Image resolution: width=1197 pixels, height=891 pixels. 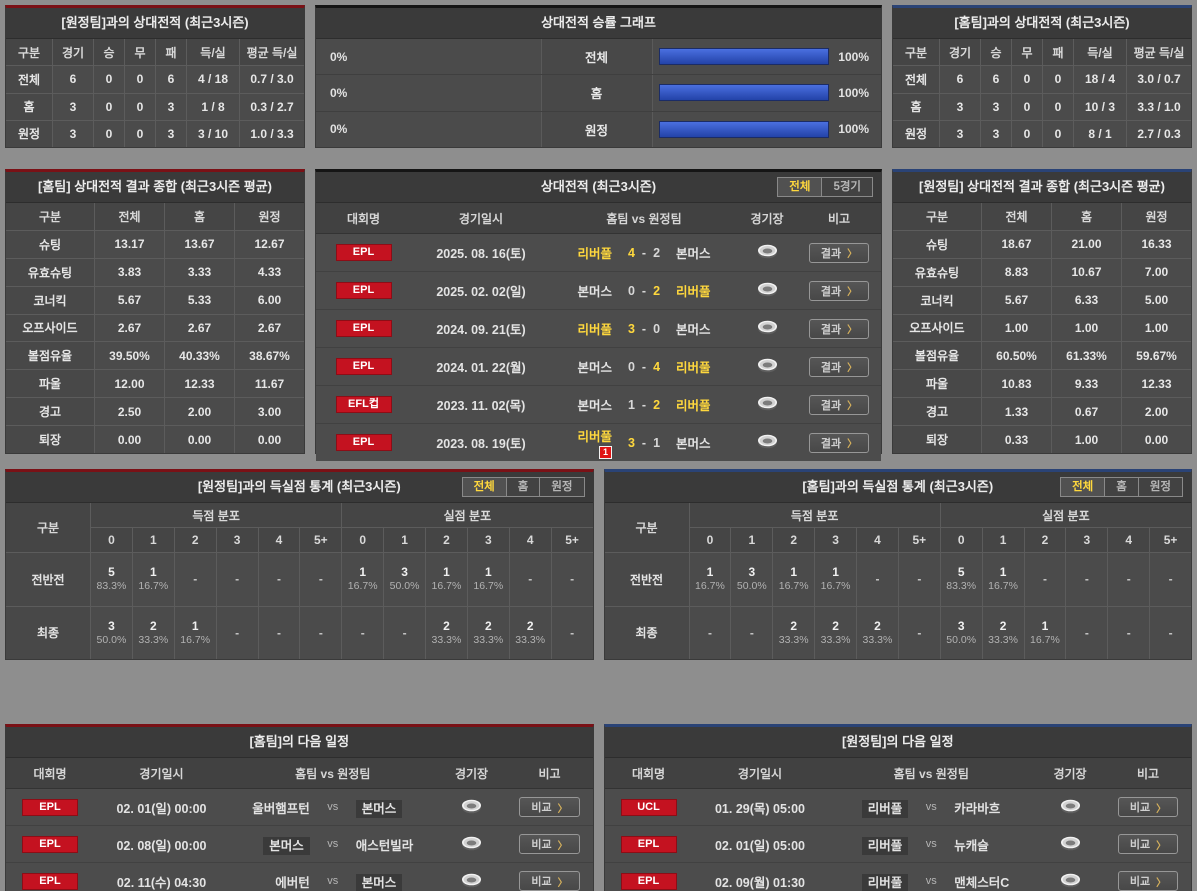 I want to click on match-score: 1-2, so click(x=644, y=405).